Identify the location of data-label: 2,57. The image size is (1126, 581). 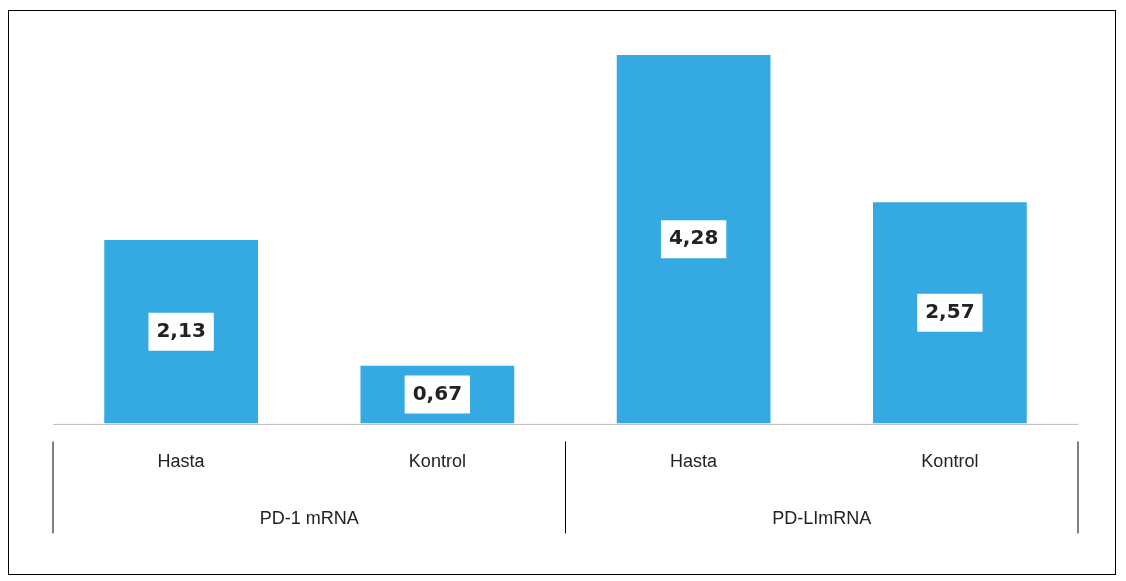
(950, 311).